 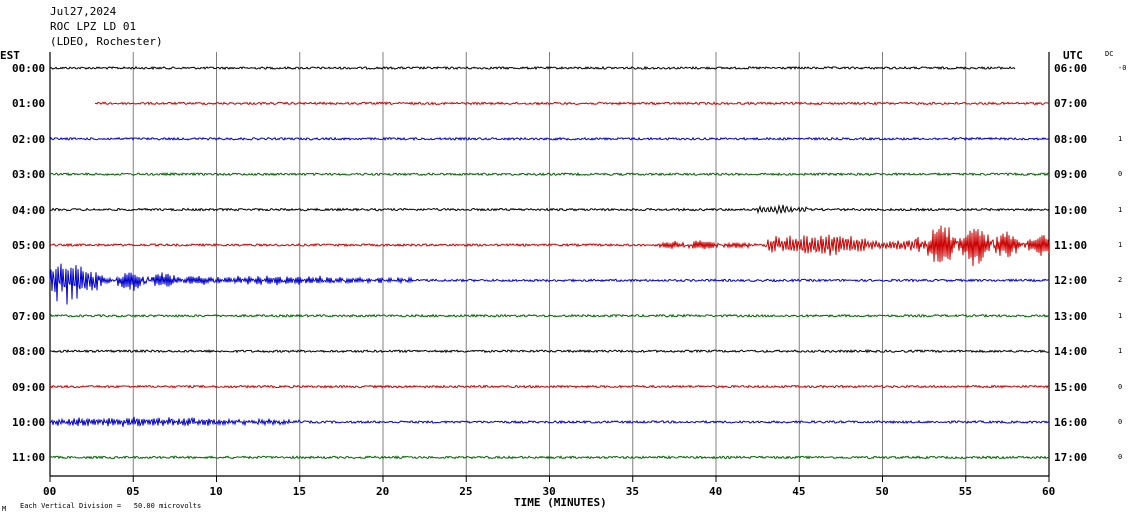 What do you see at coordinates (799, 491) in the screenshot?
I see `x-tick-label: 45` at bounding box center [799, 491].